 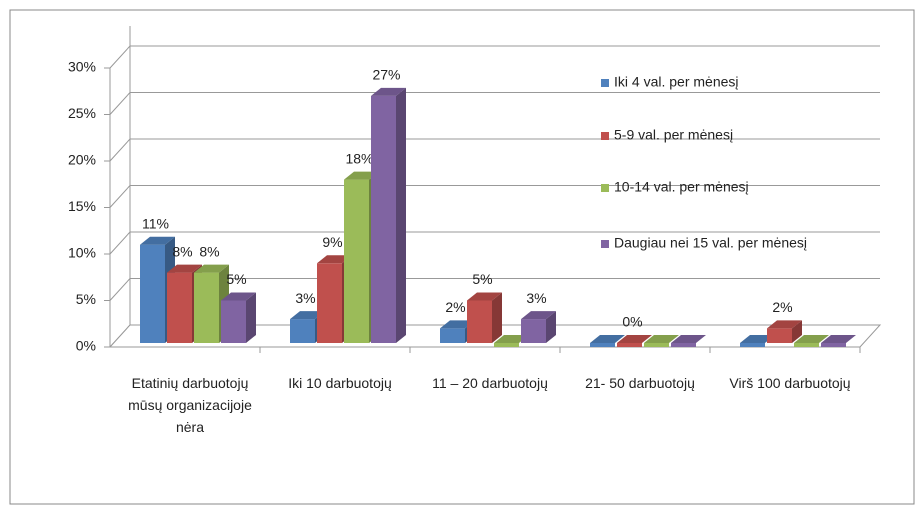 I want to click on y-tick-label: 30%, so click(x=82, y=67).